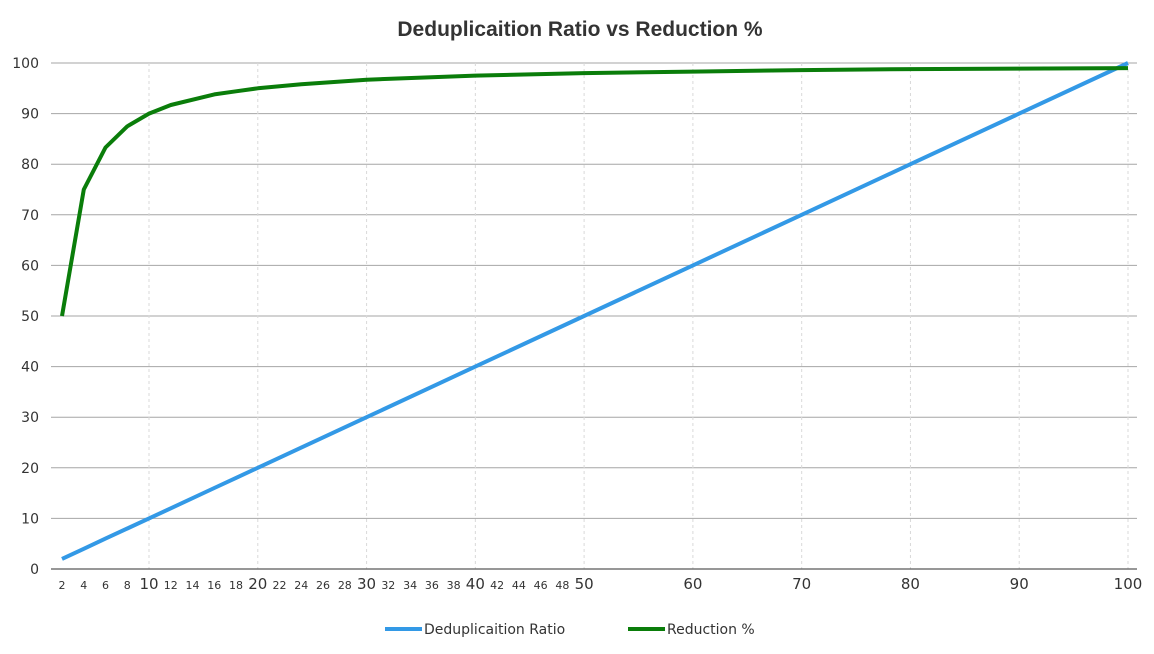  Describe the element at coordinates (475, 584) in the screenshot. I see `x-tick-label-major: 40` at that location.